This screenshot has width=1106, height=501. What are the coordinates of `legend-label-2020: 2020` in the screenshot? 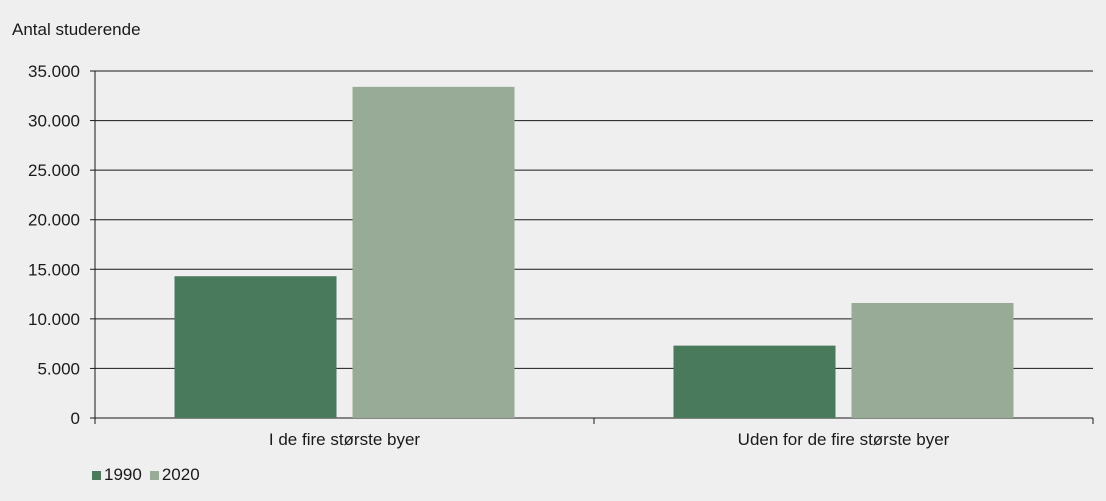 It's located at (180, 474).